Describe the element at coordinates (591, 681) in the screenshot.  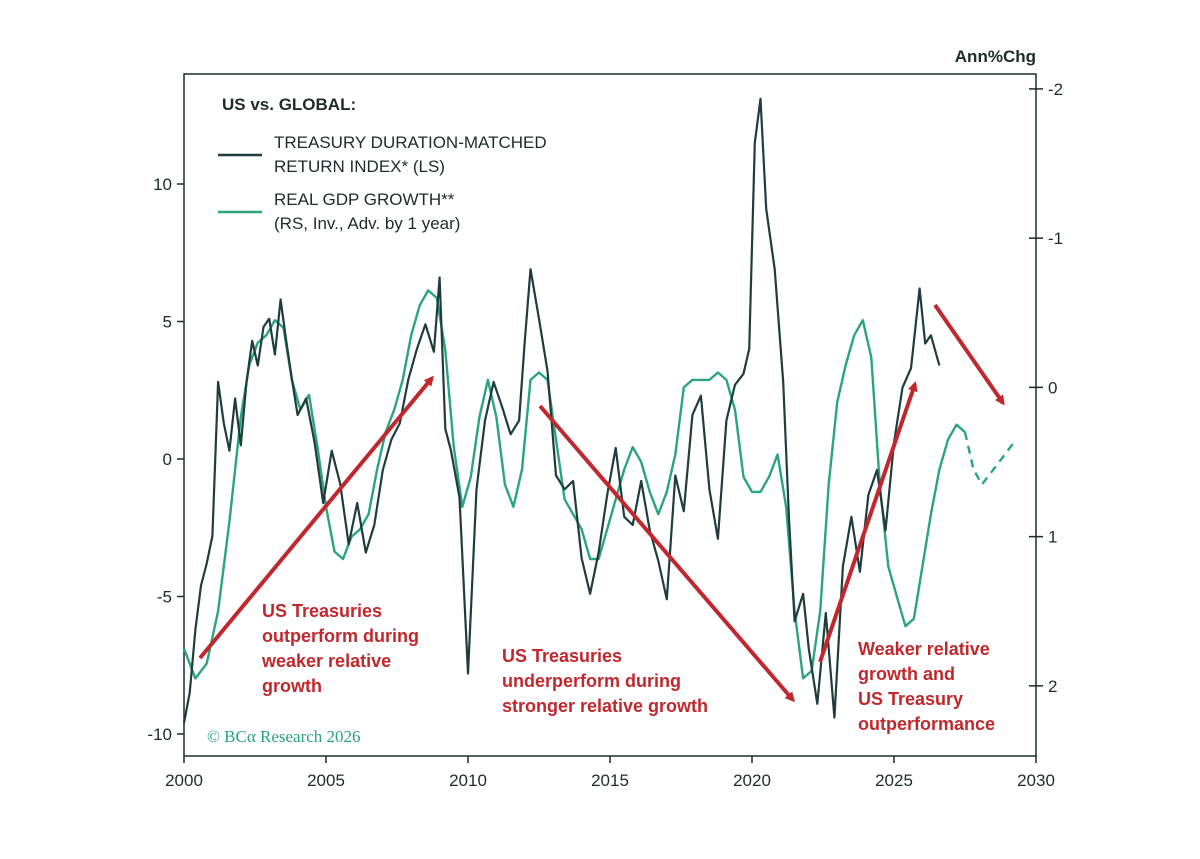
I see `annotation-underperform-line2: underperform during` at that location.